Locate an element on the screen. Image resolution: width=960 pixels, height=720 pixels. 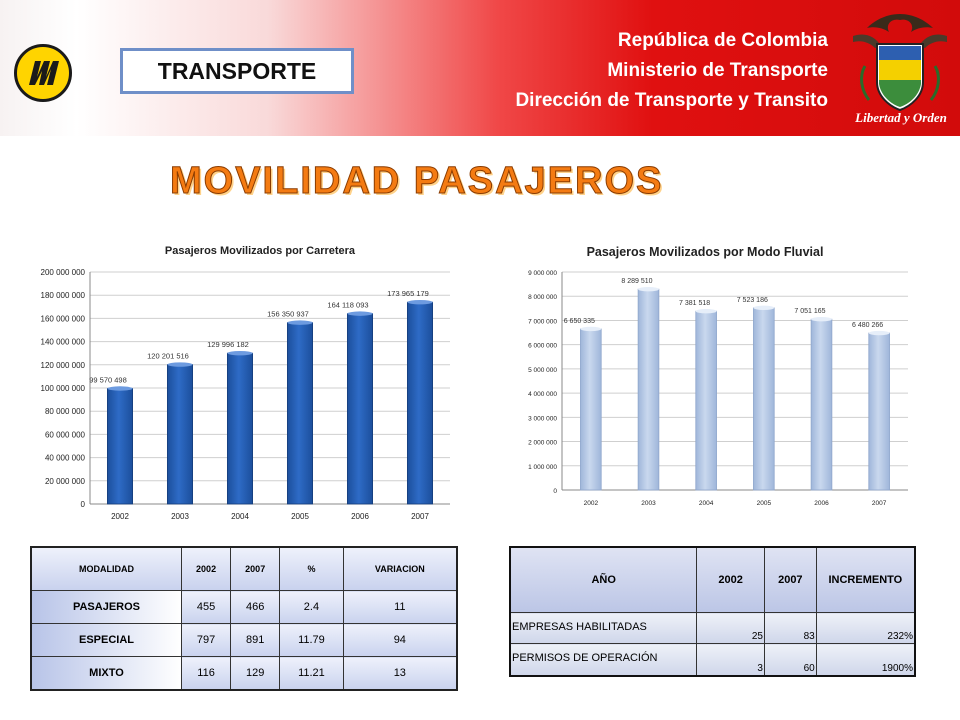
table-cell: 2.4 is located at coordinates (311, 607).